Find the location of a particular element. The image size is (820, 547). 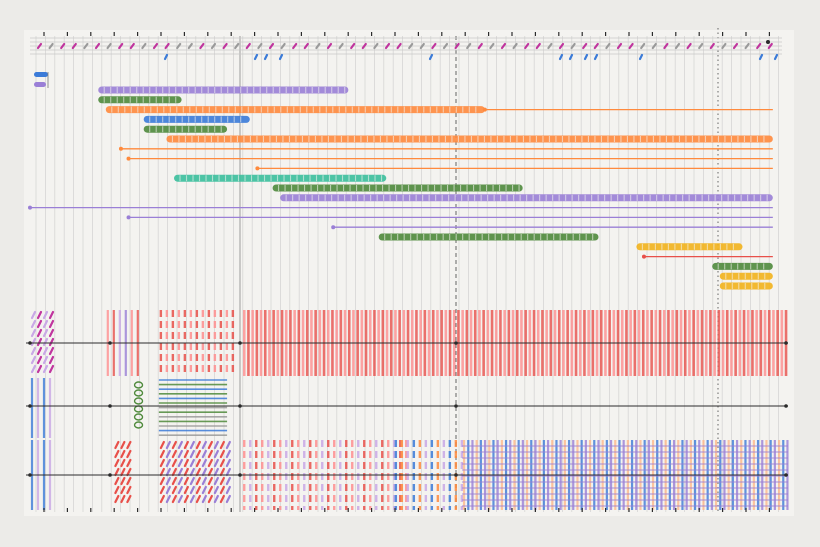

purple-mark is located at coordinates (40, 84).